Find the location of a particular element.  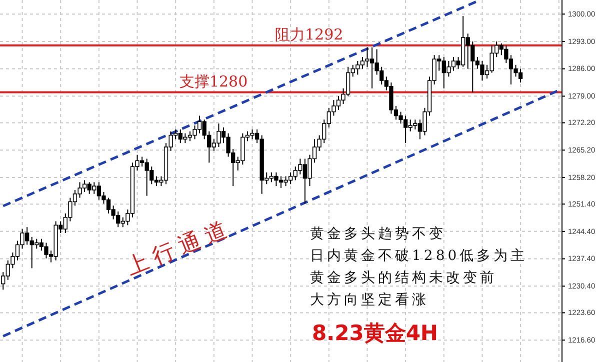

ref-line-label: 支撑1280 is located at coordinates (213, 81).